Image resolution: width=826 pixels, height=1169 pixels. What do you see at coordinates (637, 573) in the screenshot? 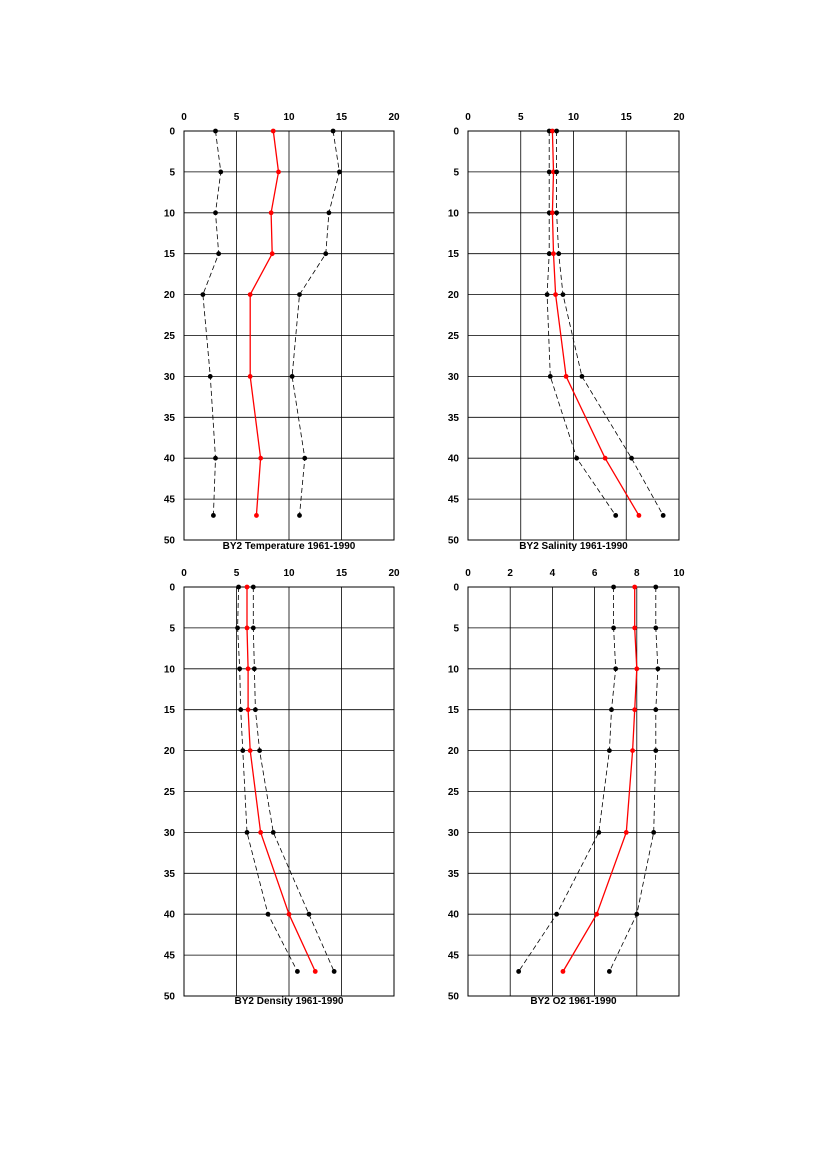
I see `x-tick-label: 8` at bounding box center [637, 573].